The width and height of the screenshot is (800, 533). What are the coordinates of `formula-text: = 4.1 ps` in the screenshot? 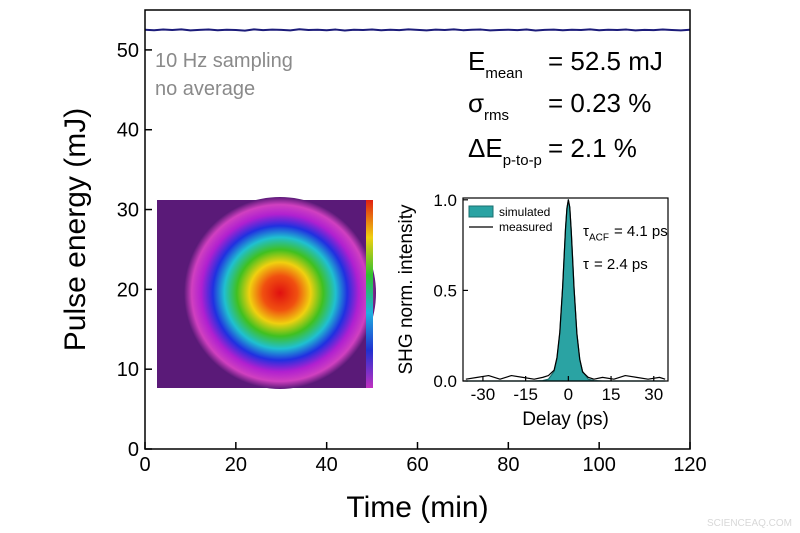 It's located at (641, 231).